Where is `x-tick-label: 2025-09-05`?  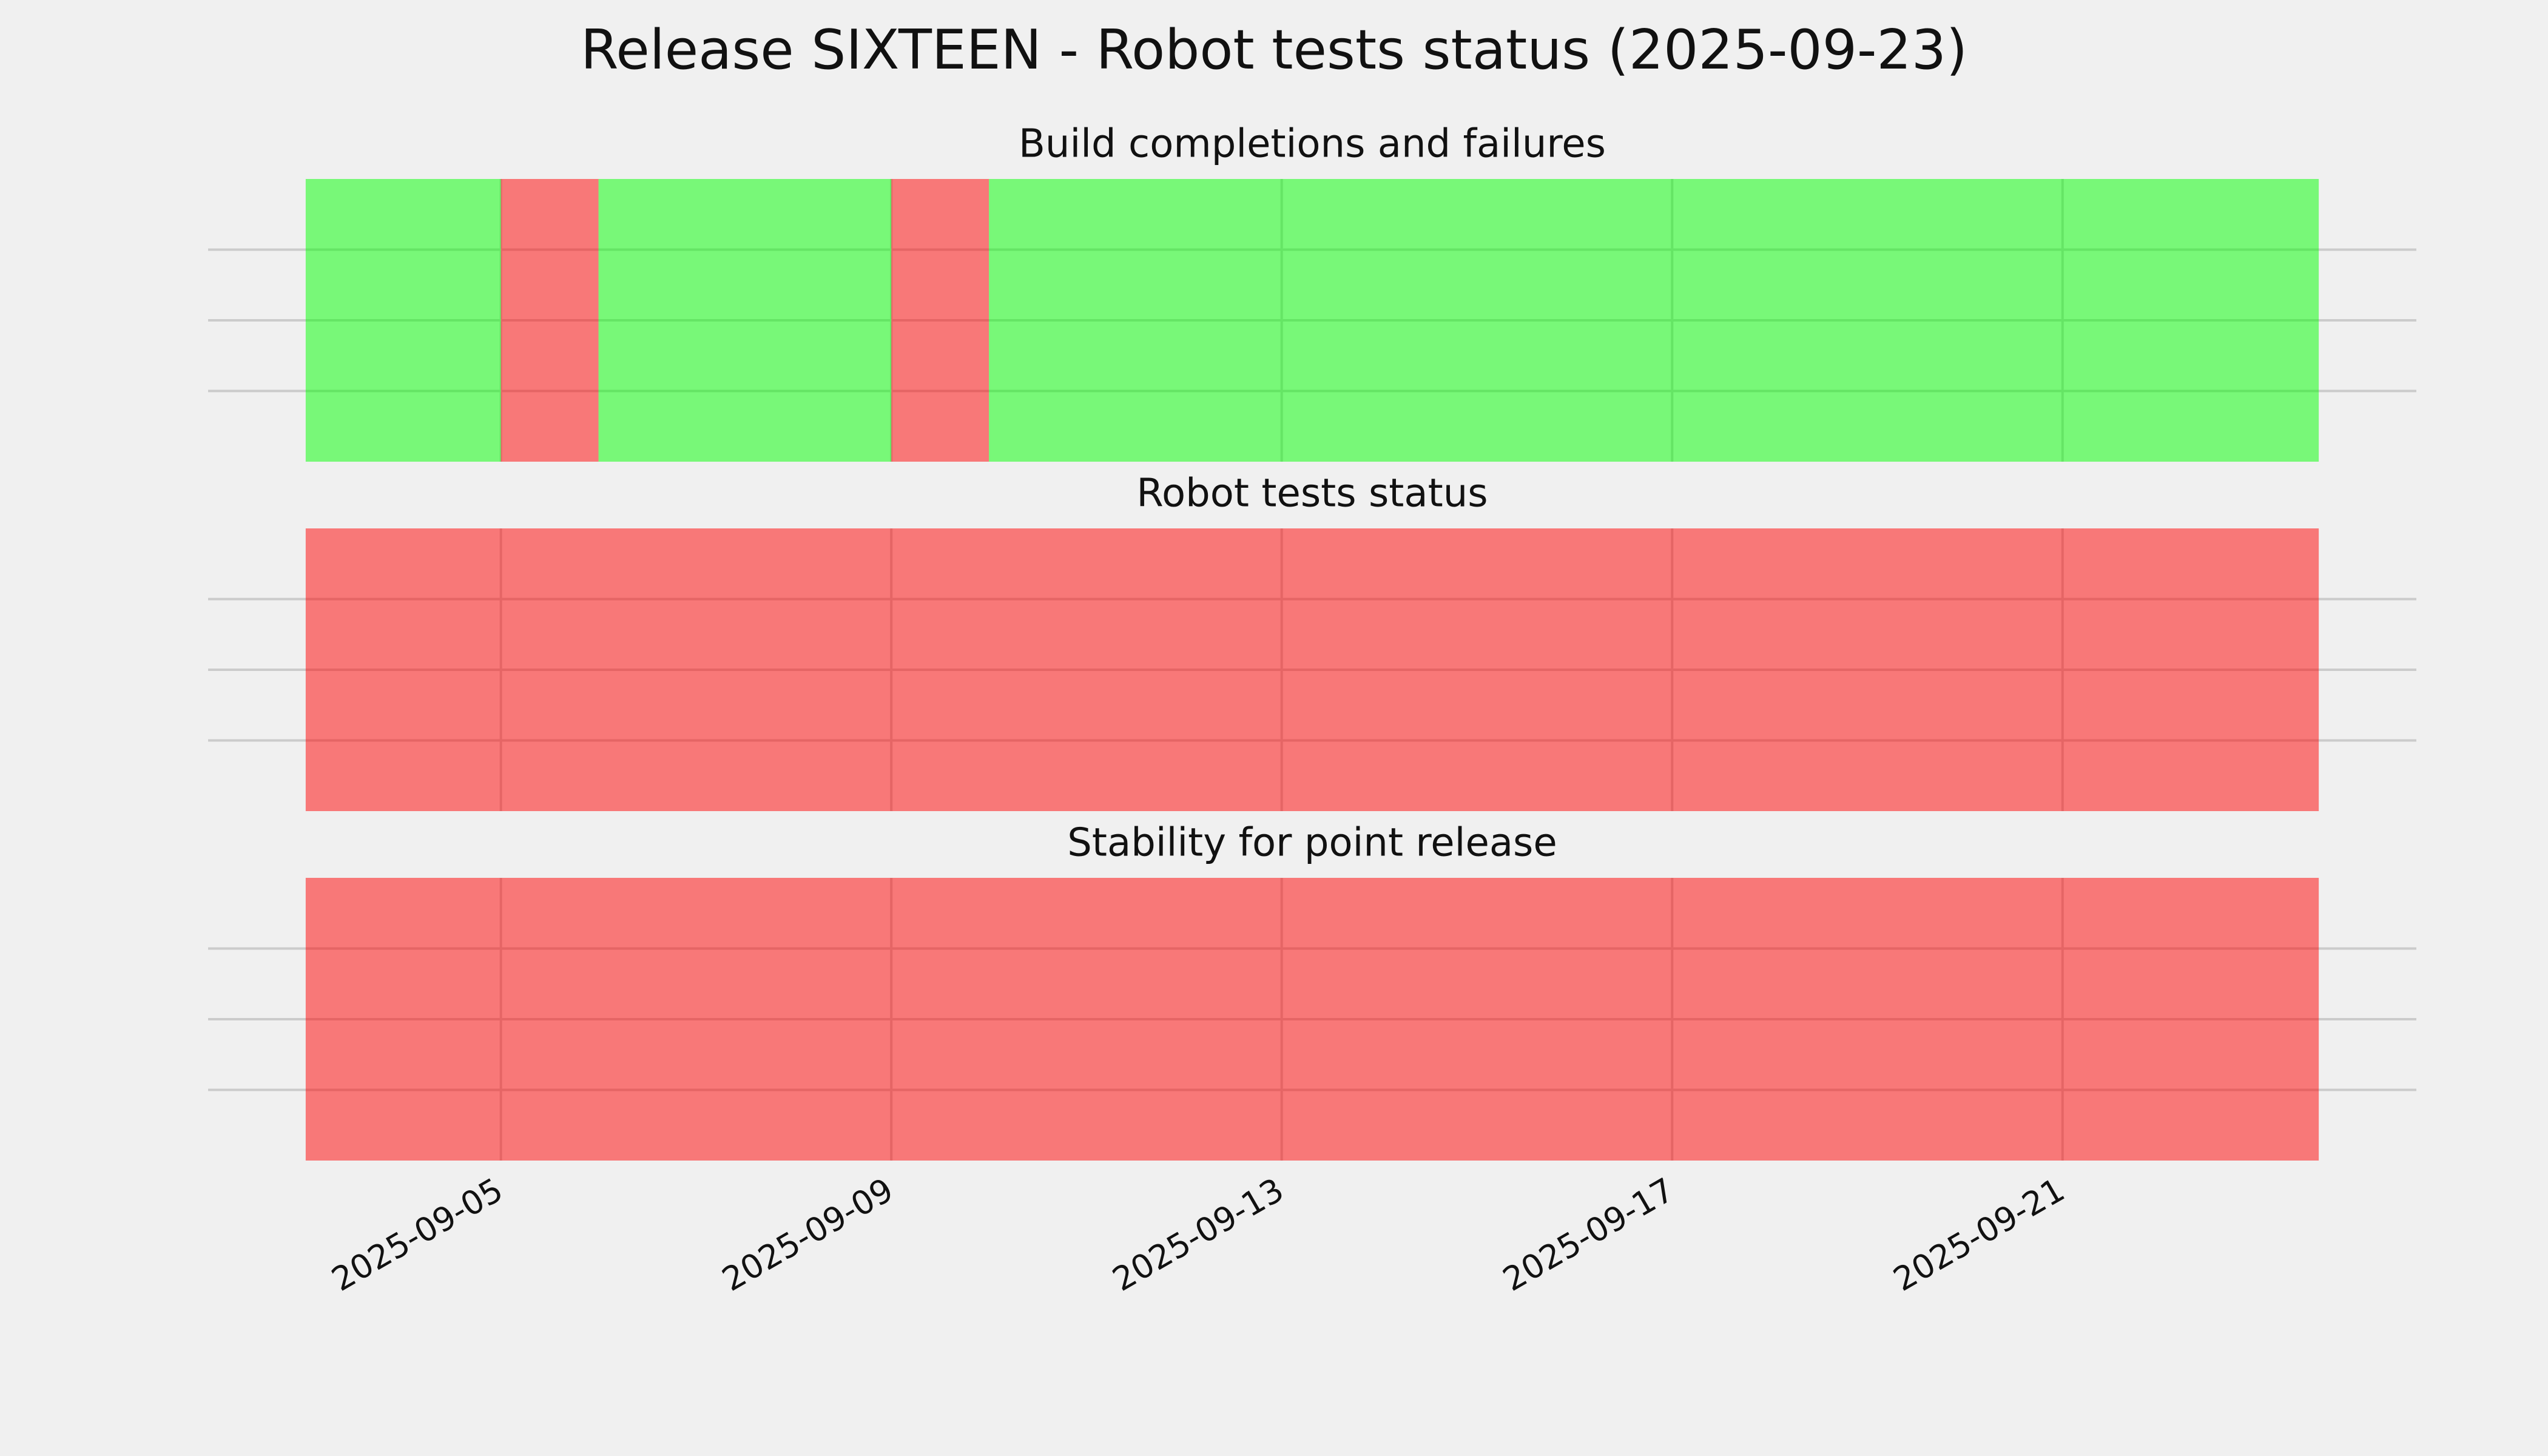
x-tick-label: 2025-09-05 is located at coordinates (417, 1234).